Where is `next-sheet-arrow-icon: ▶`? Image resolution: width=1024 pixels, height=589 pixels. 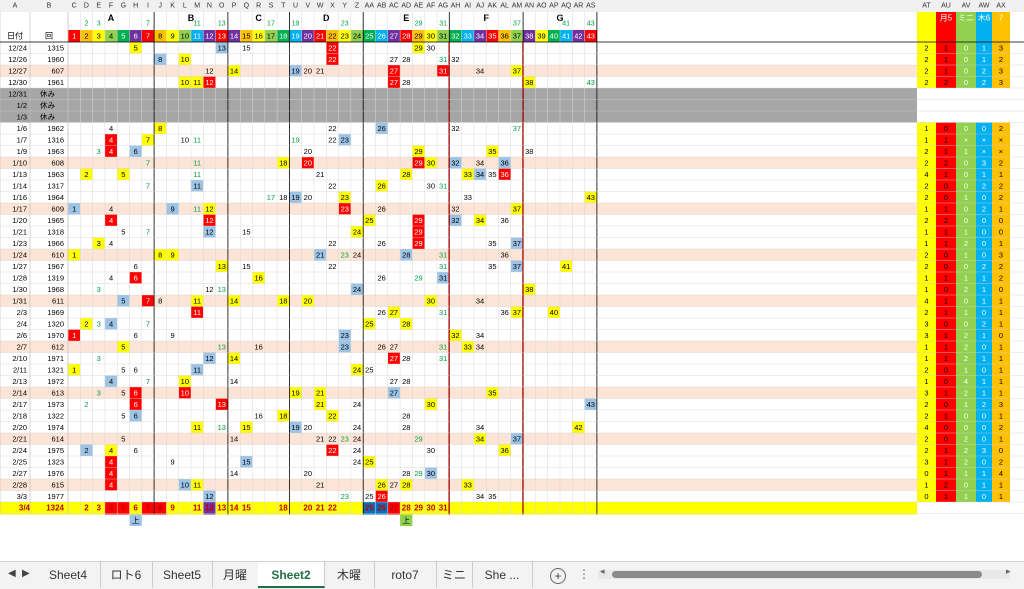
next-sheet-arrow-icon: ▶ is located at coordinates (26, 573).